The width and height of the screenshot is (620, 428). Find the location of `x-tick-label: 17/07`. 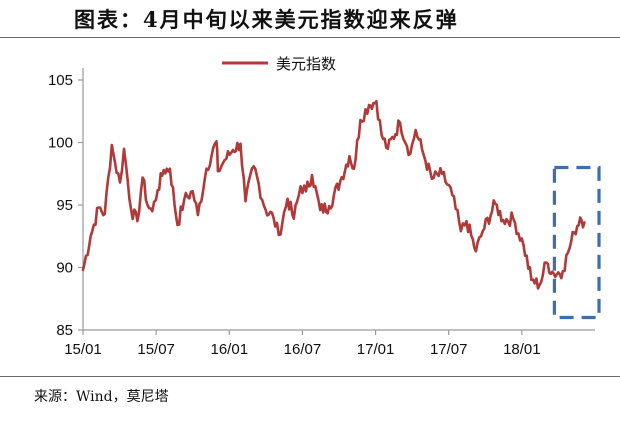

x-tick-label: 17/07 is located at coordinates (449, 349).